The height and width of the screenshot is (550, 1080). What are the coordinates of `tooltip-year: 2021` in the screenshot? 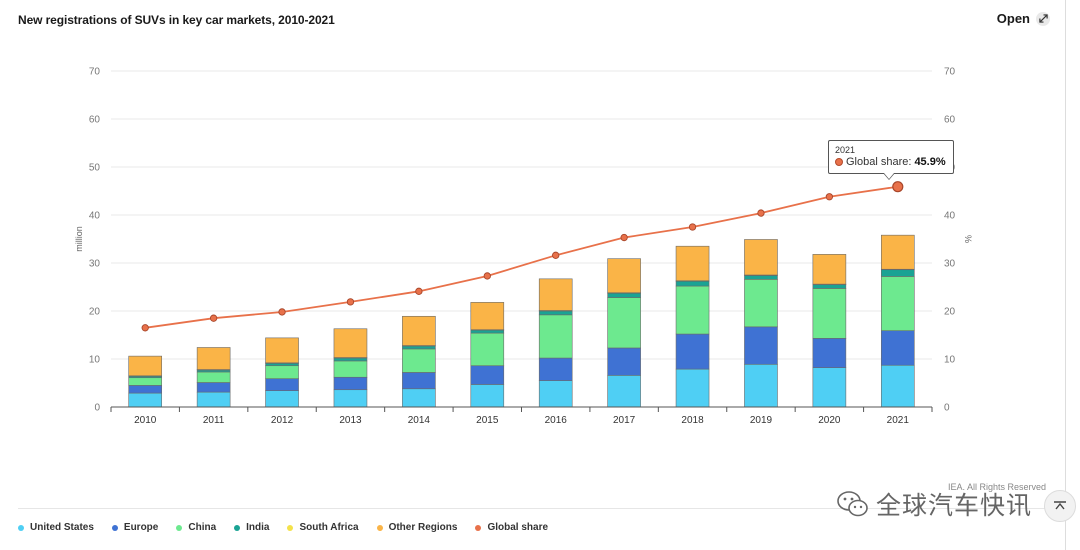 It's located at (845, 150).